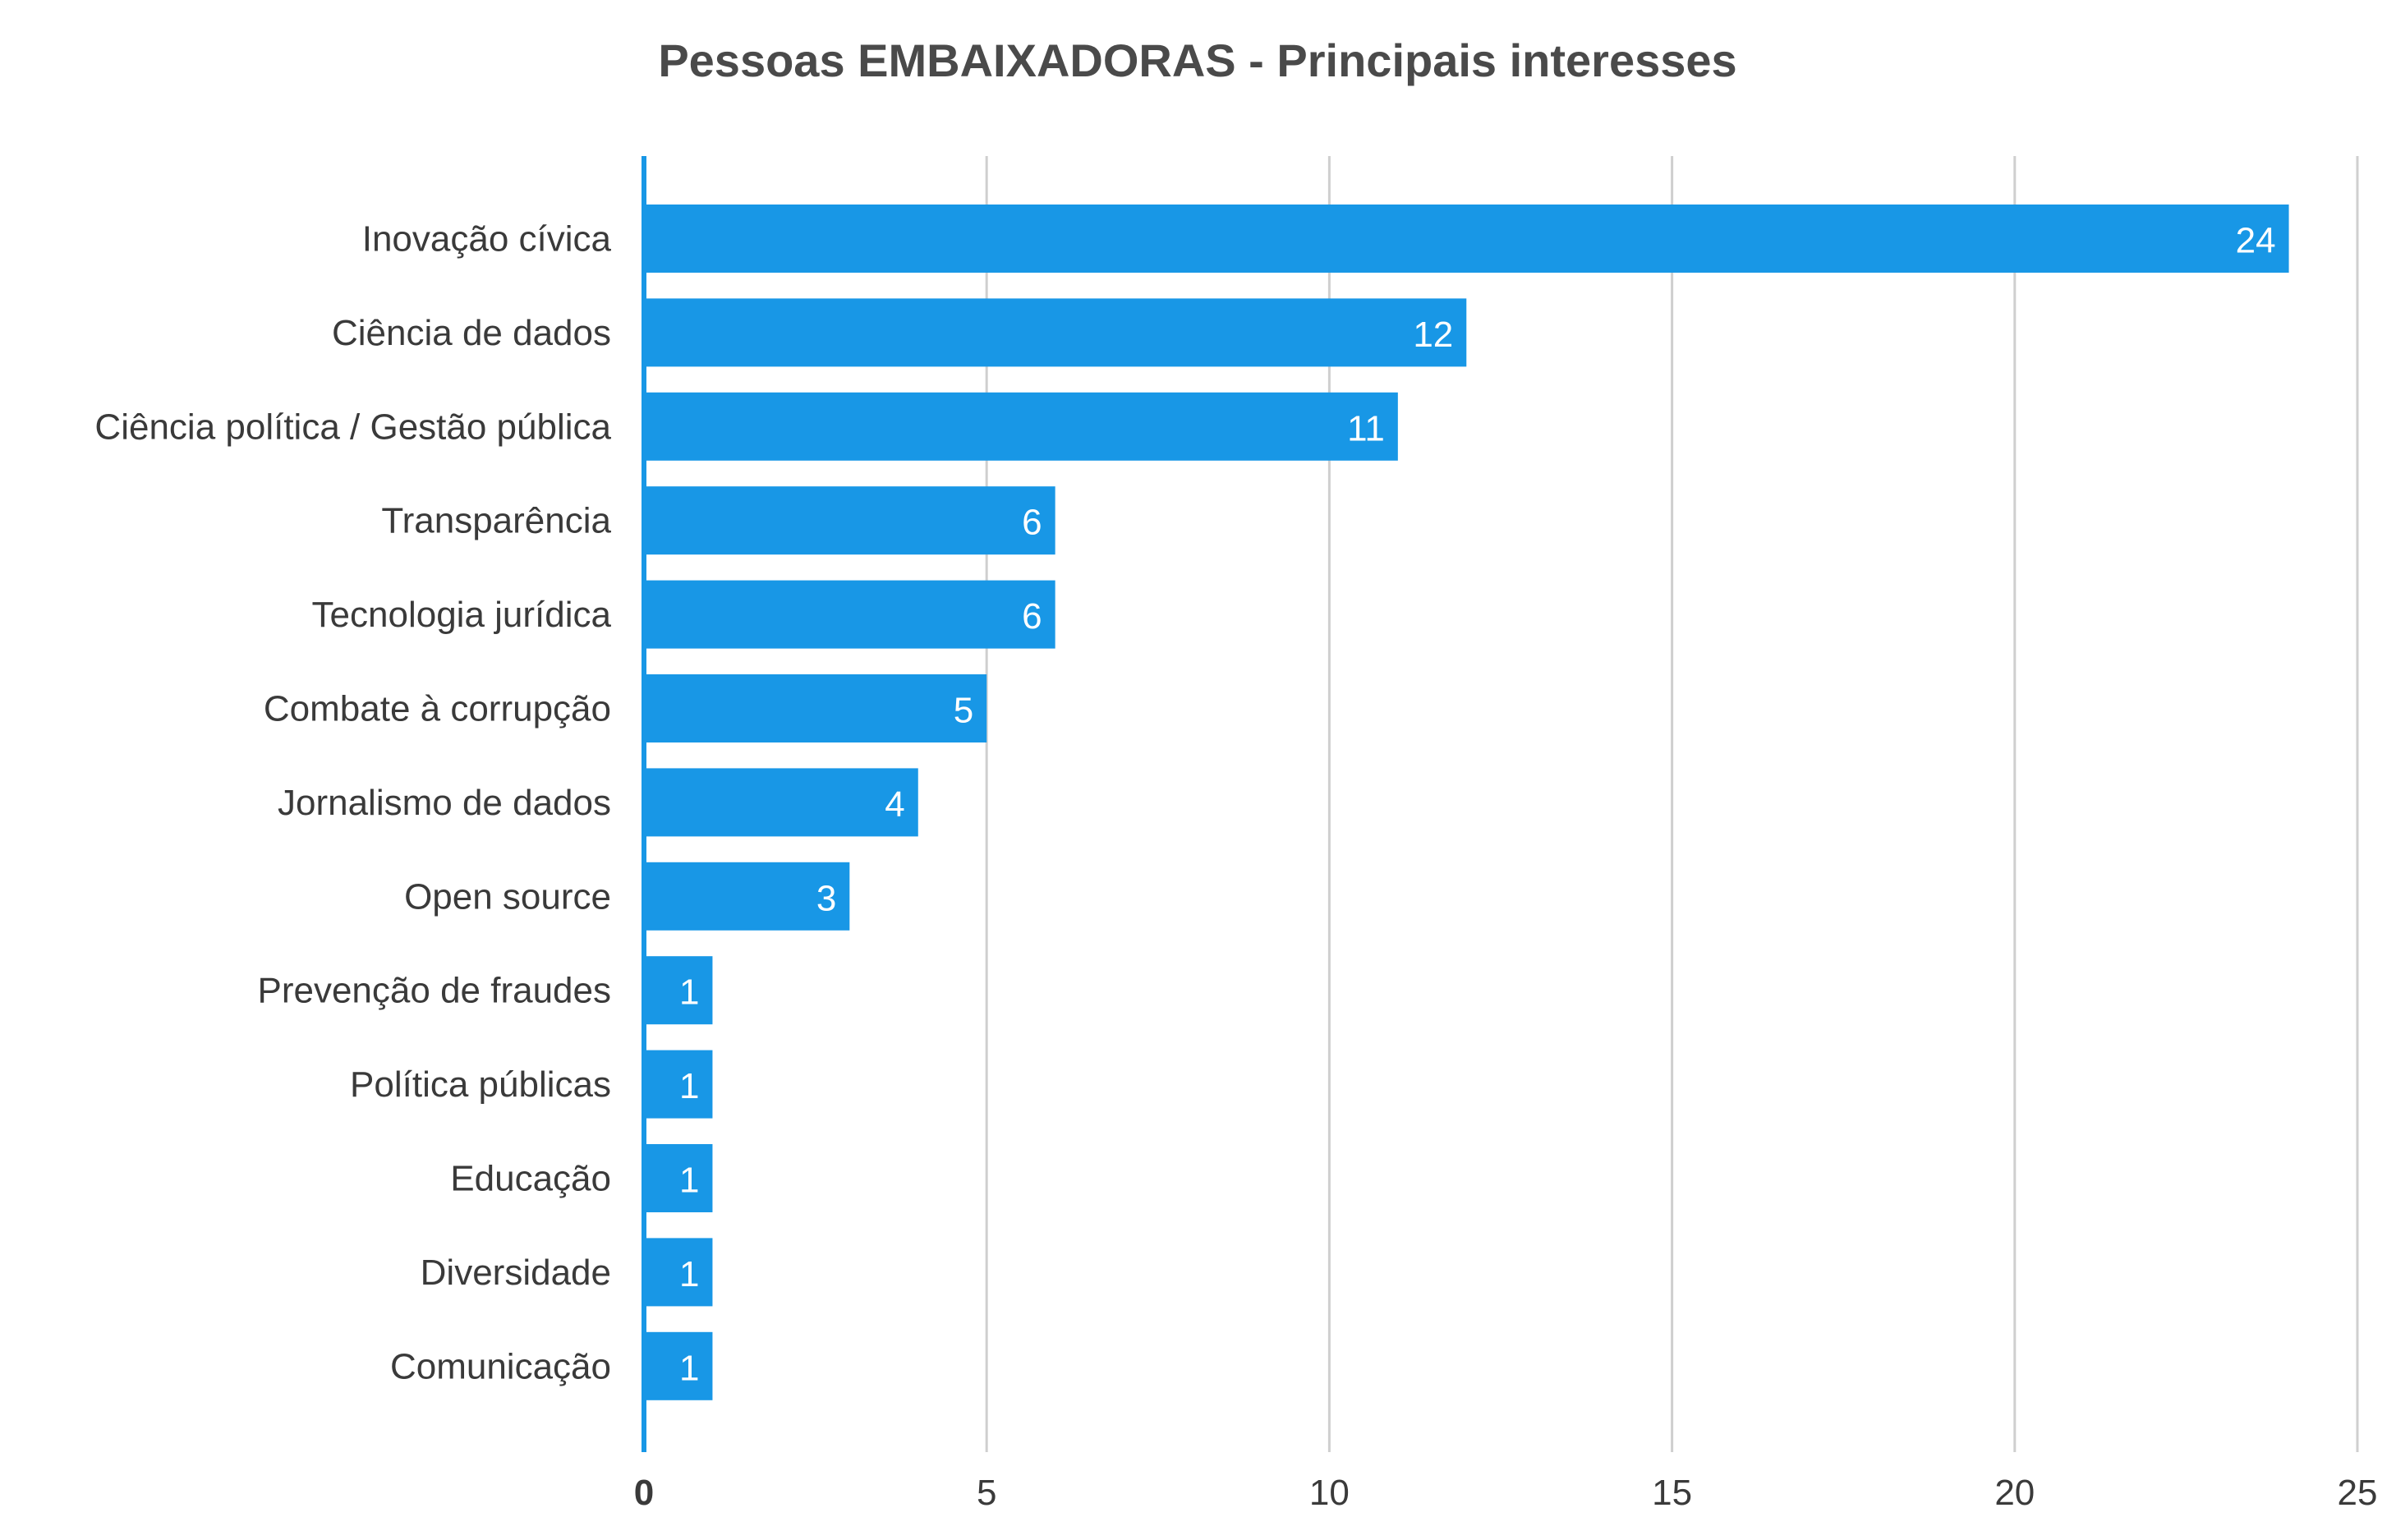 Image resolution: width=2396 pixels, height=1540 pixels. What do you see at coordinates (500, 1366) in the screenshot?
I see `category-label: Comunicação` at bounding box center [500, 1366].